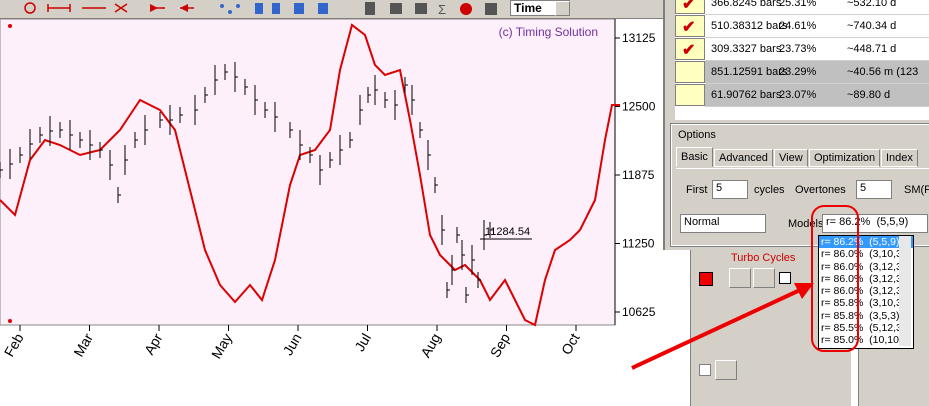 This screenshot has height=406, width=929. I want to click on cell: 309.3327 bars, so click(746, 49).